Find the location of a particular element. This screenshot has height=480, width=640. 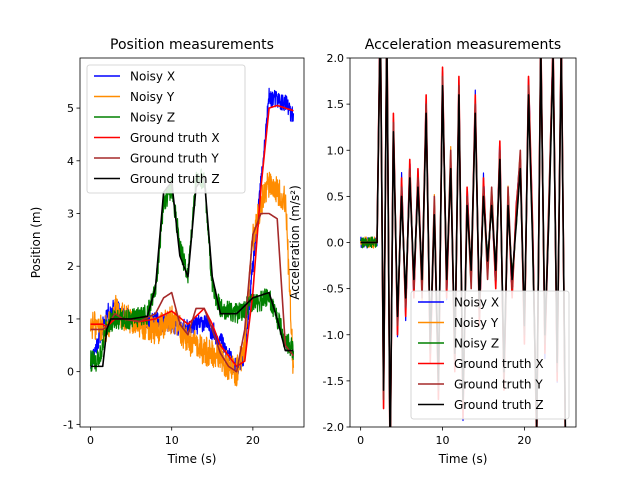

y-tick-label: 2.0 is located at coordinates (336, 58).